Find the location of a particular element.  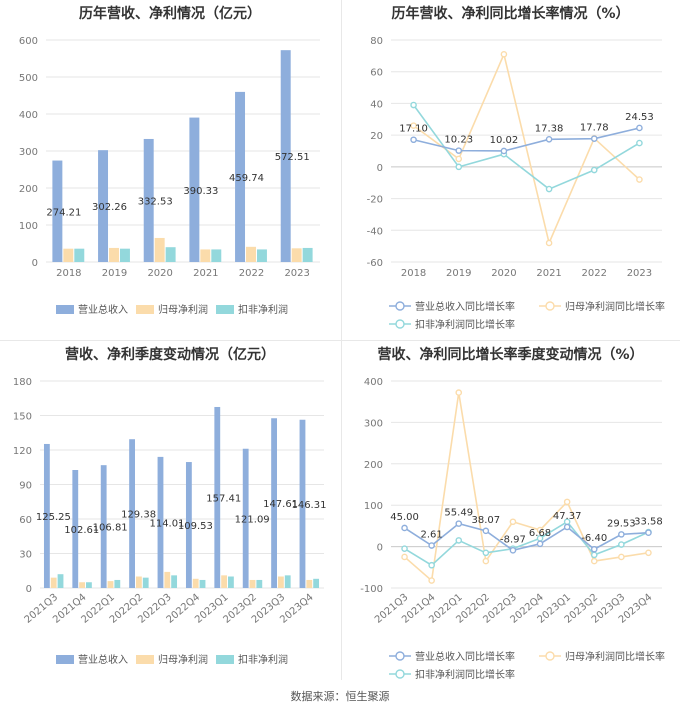

y-tick-label: -100 is located at coordinates (371, 589).